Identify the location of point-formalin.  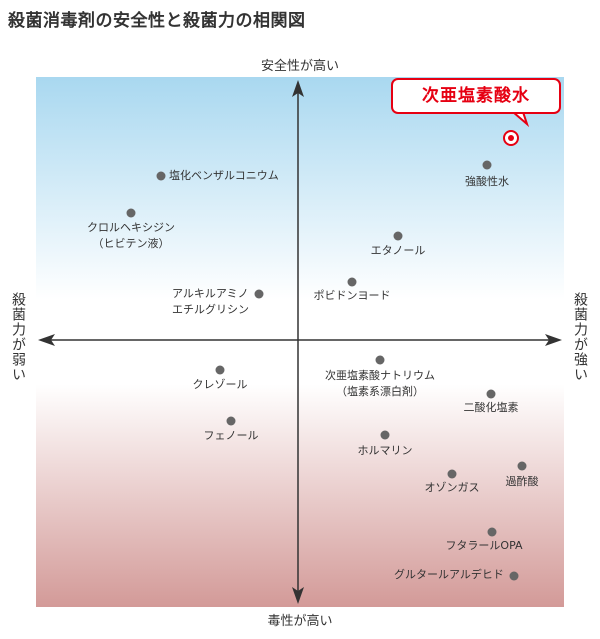
(385, 435).